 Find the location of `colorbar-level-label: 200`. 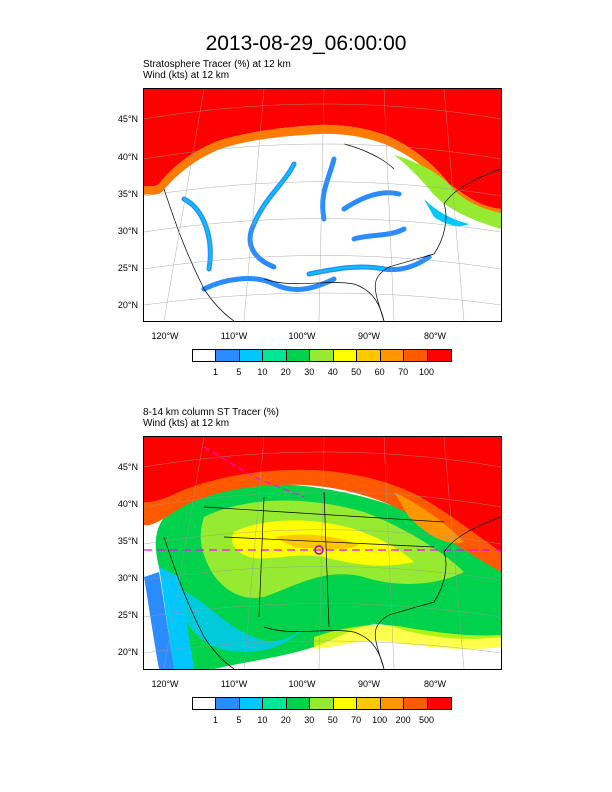

colorbar-level-label: 200 is located at coordinates (403, 720).